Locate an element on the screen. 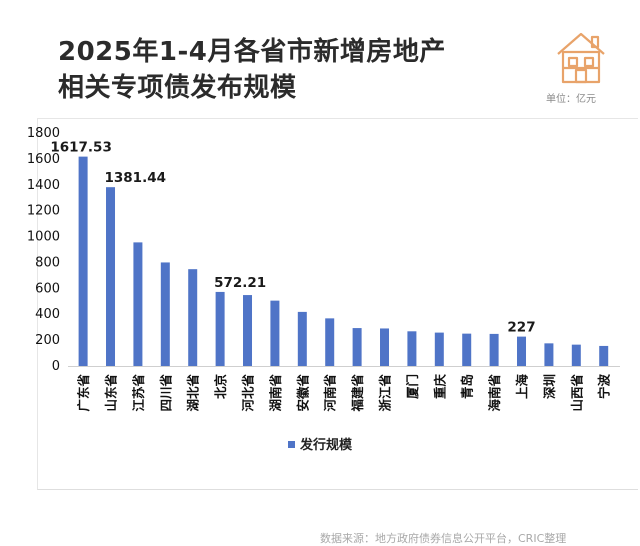 The height and width of the screenshot is (546, 640). data-label: 1381.44 is located at coordinates (136, 178).